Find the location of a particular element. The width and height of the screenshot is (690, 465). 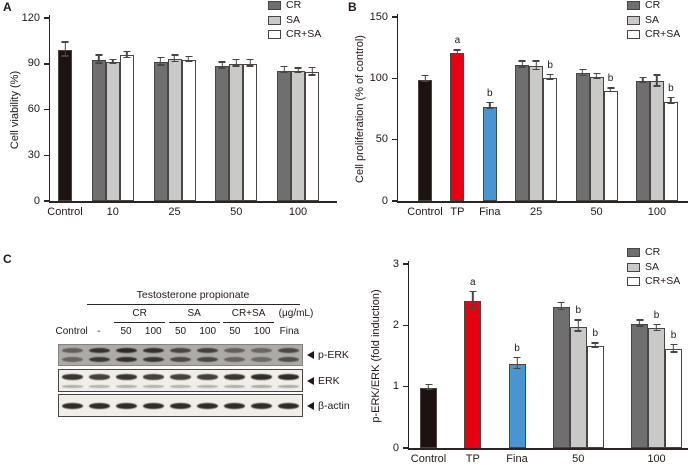

y-tick-label: 3 is located at coordinates (395, 263).